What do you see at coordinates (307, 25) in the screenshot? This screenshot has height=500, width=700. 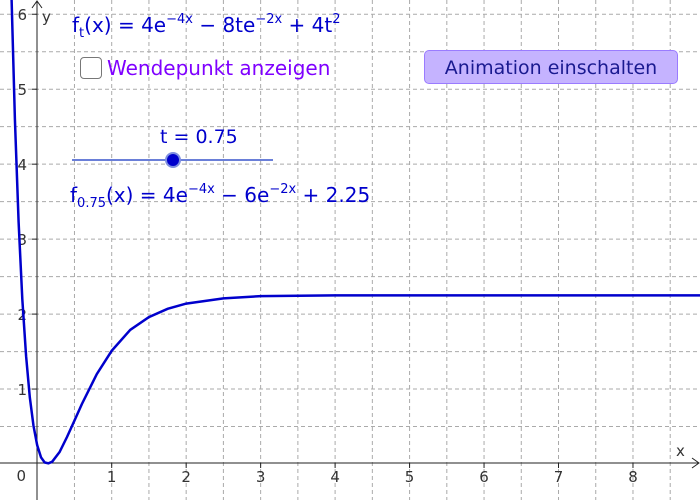 I see `formula-part: + 4t` at bounding box center [307, 25].